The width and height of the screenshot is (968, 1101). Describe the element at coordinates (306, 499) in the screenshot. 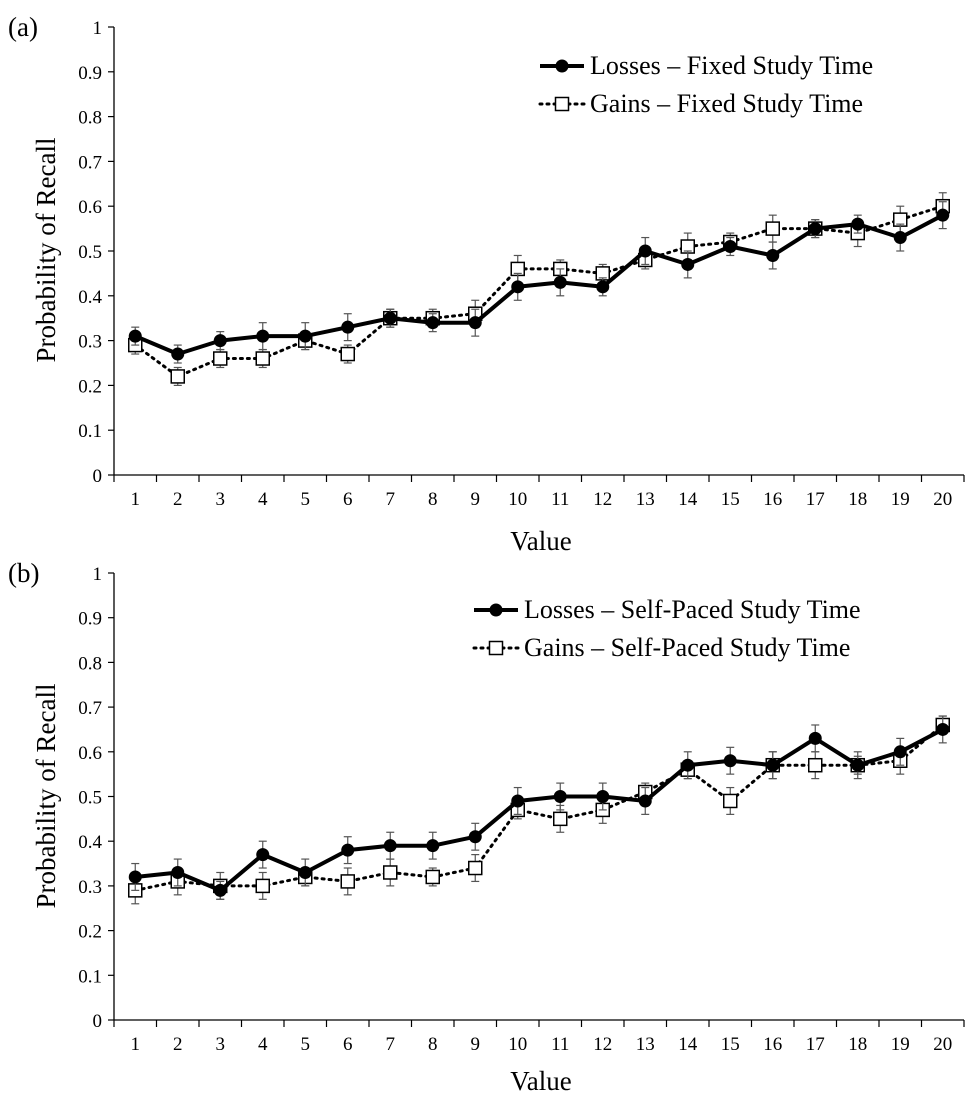

I see `x-tick-label: 5` at that location.